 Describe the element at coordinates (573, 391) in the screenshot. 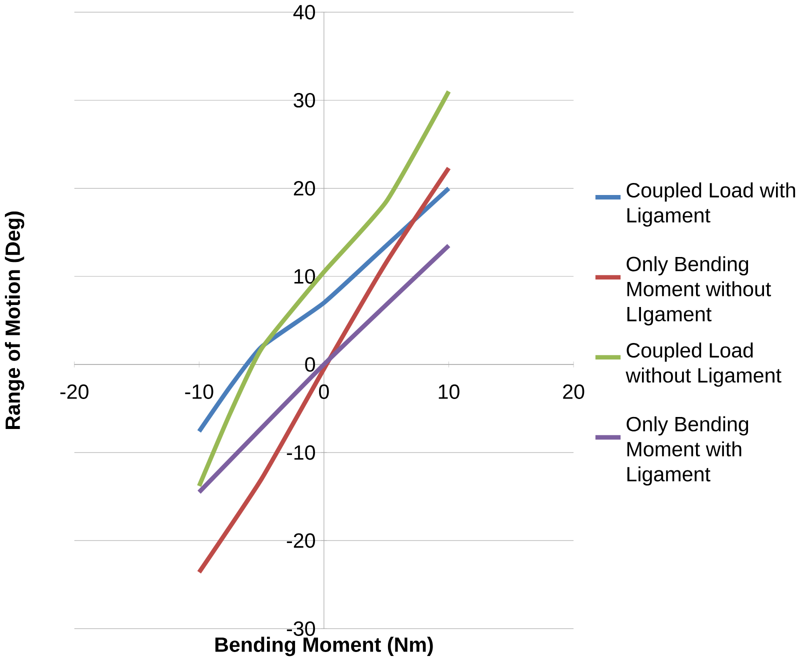

I see `x-tick-label: 20` at that location.